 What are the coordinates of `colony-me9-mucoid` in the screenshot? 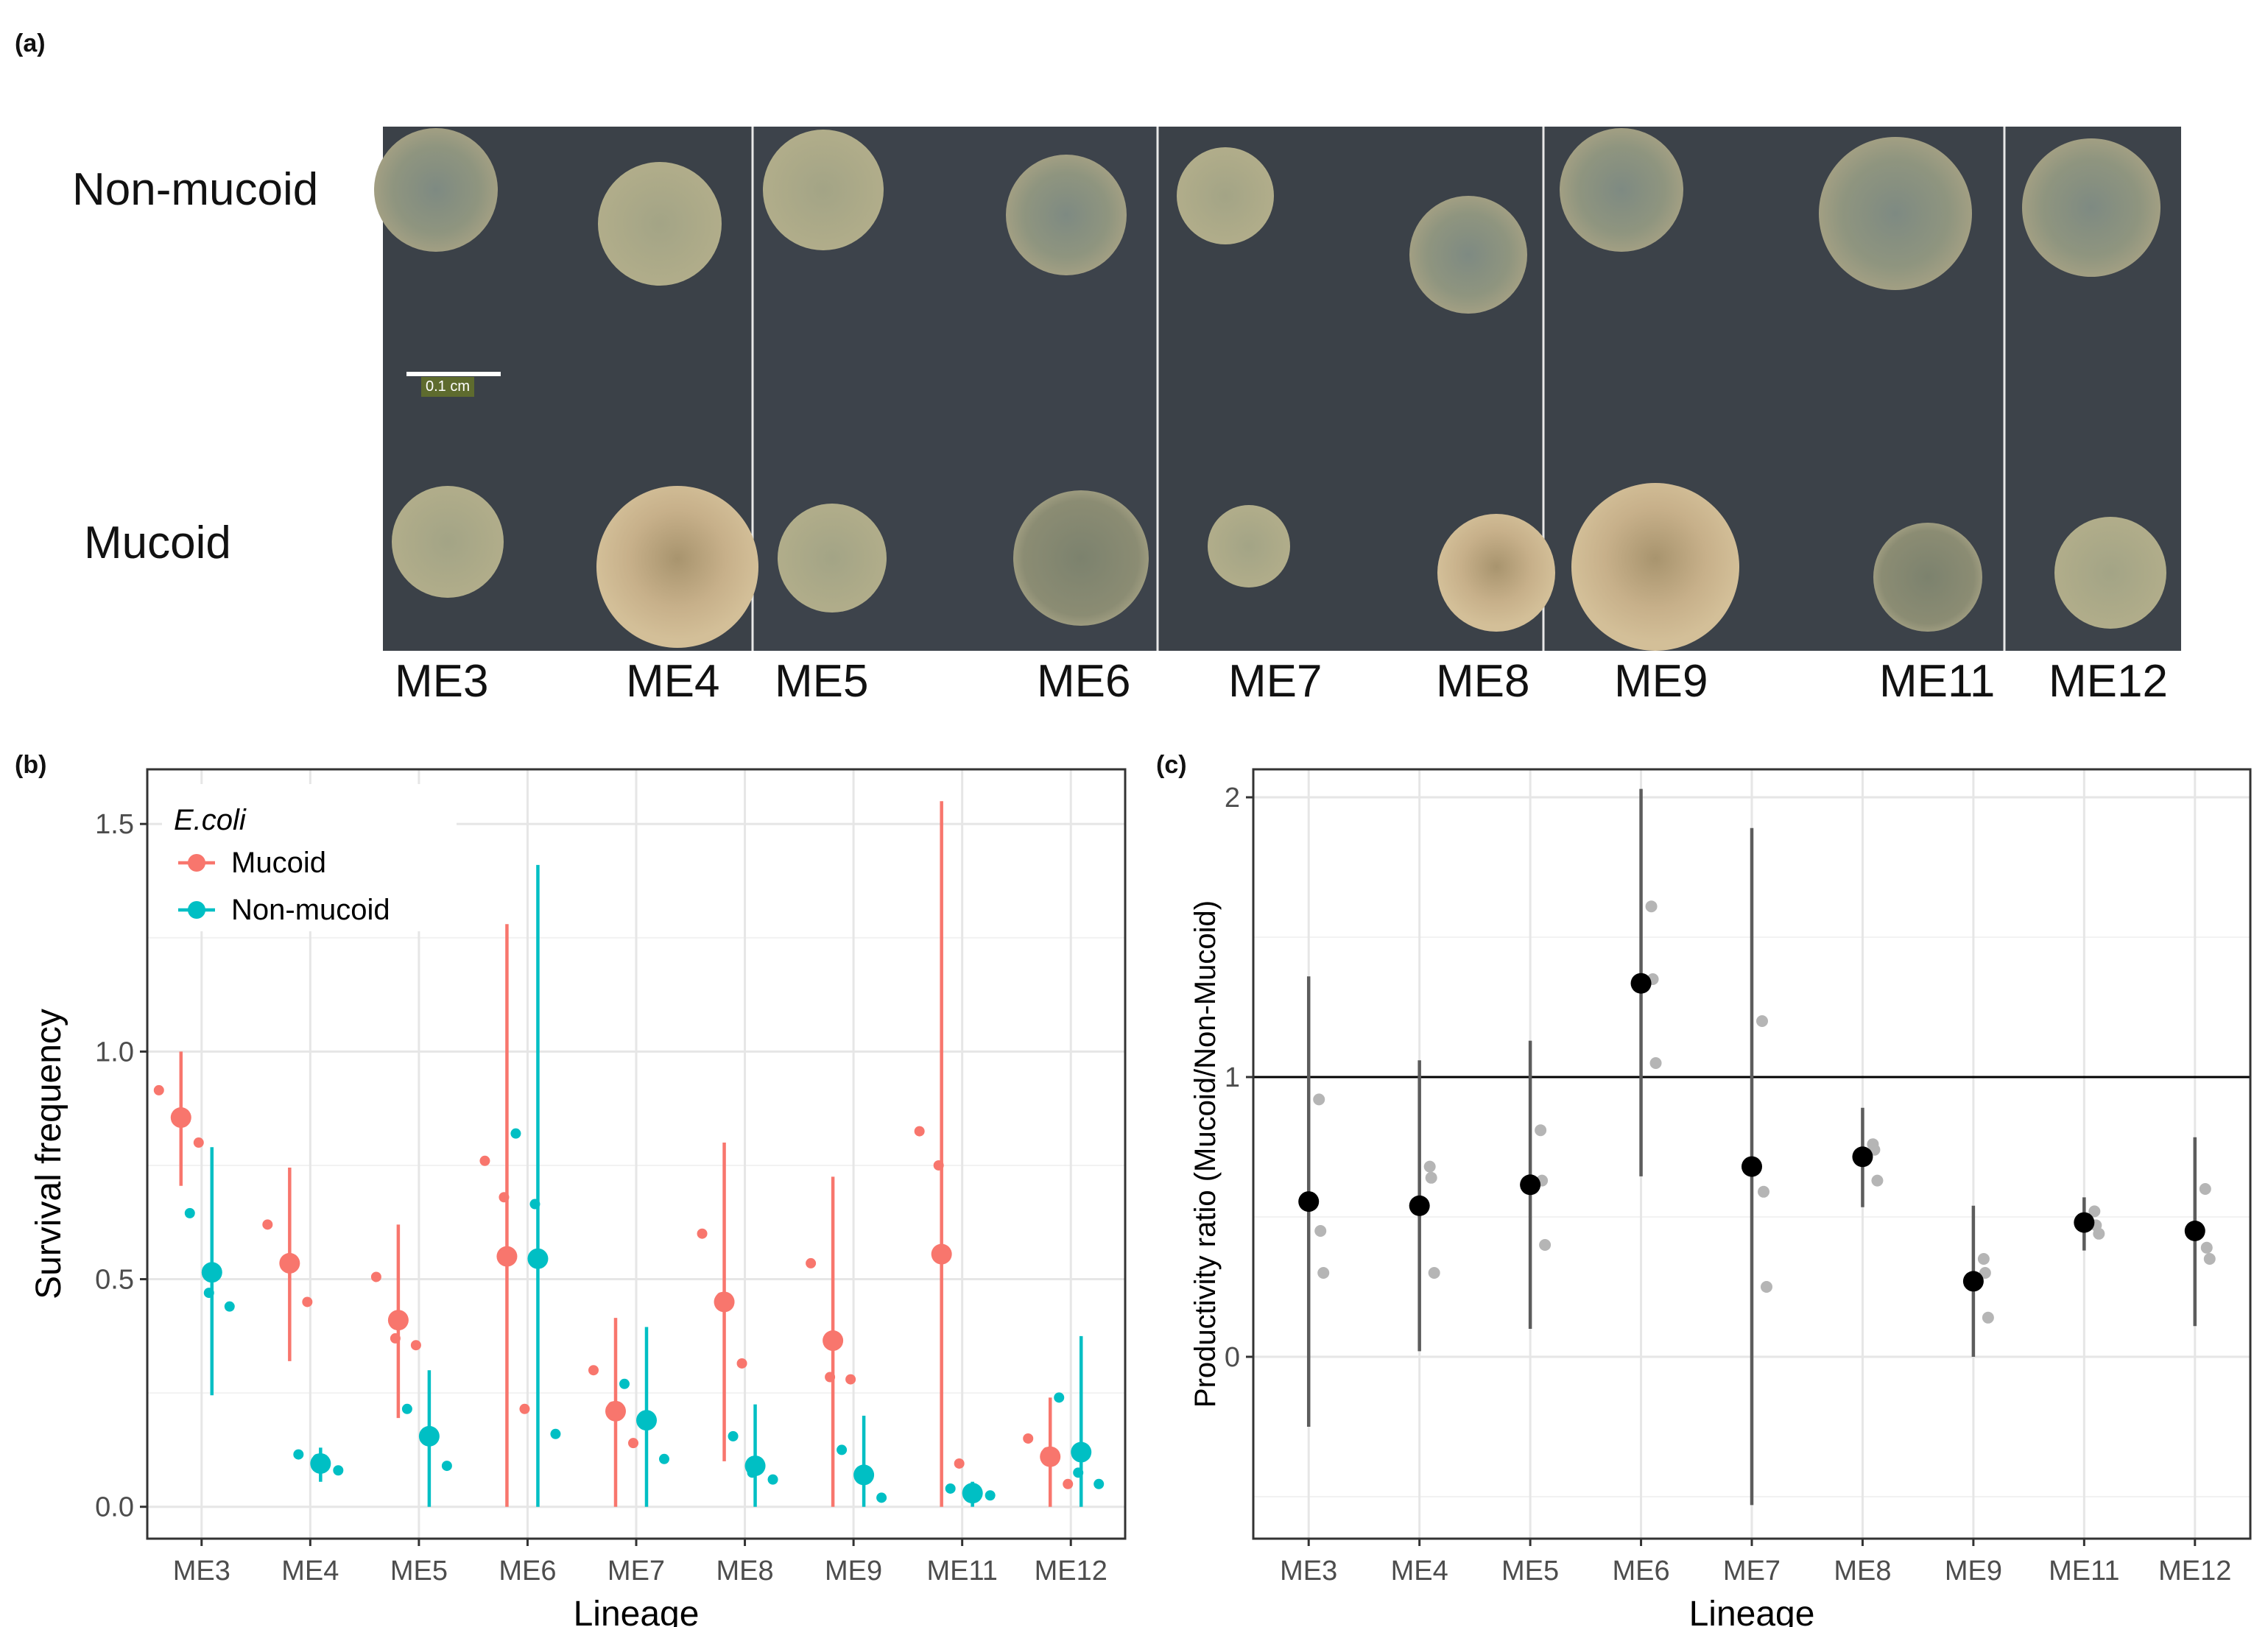 It's located at (1655, 567).